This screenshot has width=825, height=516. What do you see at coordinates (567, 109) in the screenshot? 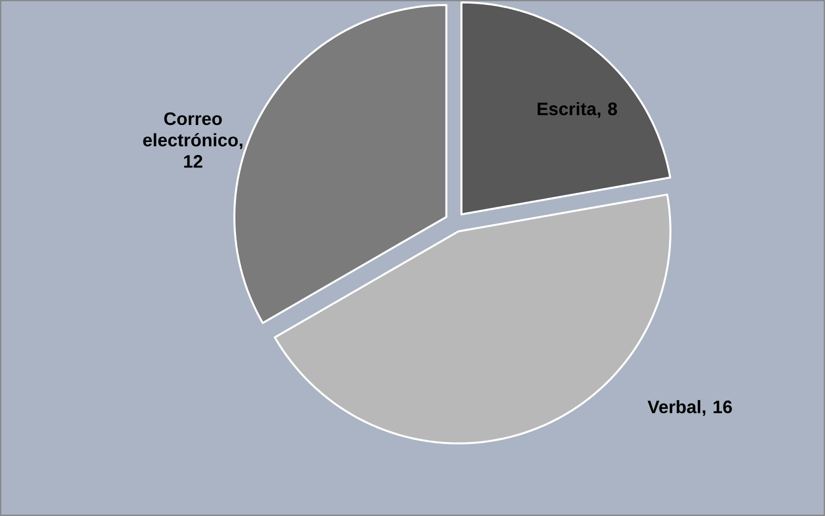
I see `slice-label: Escrita` at bounding box center [567, 109].